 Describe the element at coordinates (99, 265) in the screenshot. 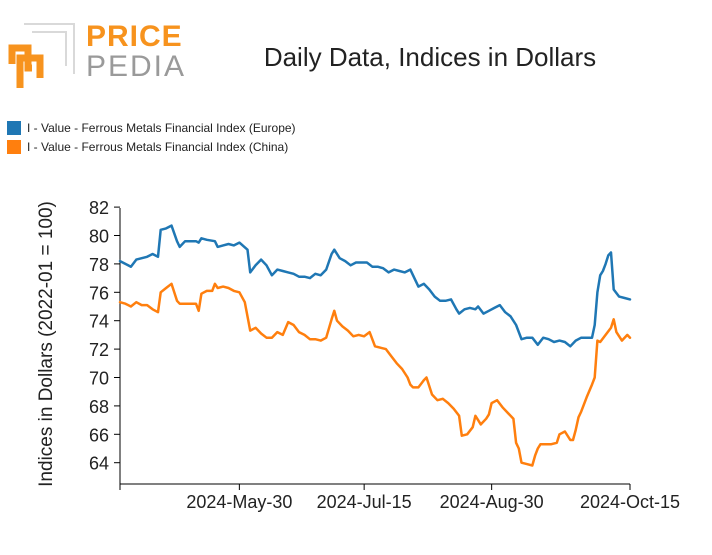

I see `y-tick-label: 78` at that location.